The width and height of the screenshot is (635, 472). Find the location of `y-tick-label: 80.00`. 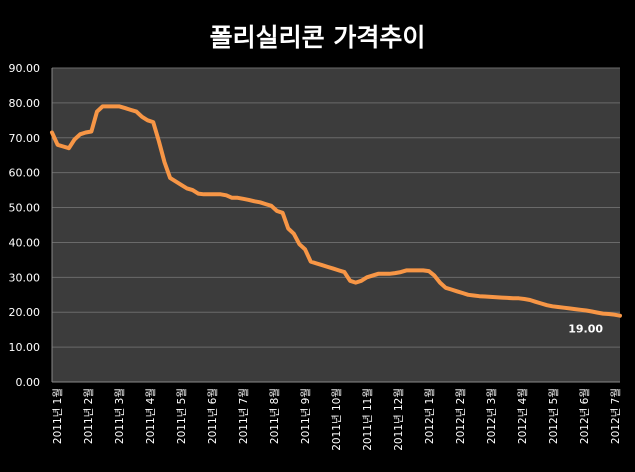

y-tick-label: 80.00 is located at coordinates (25, 103).